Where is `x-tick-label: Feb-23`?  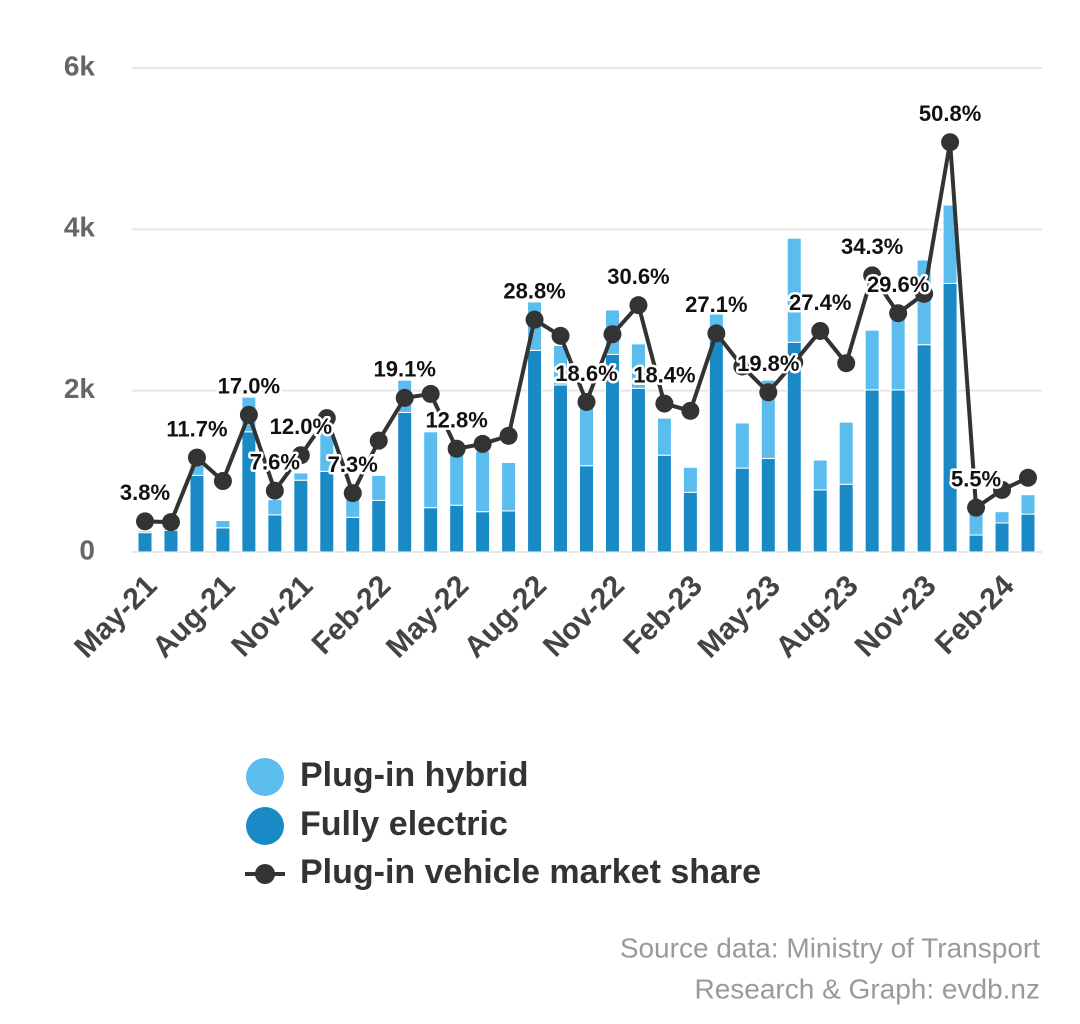 x-tick-label: Feb-23 is located at coordinates (663, 615).